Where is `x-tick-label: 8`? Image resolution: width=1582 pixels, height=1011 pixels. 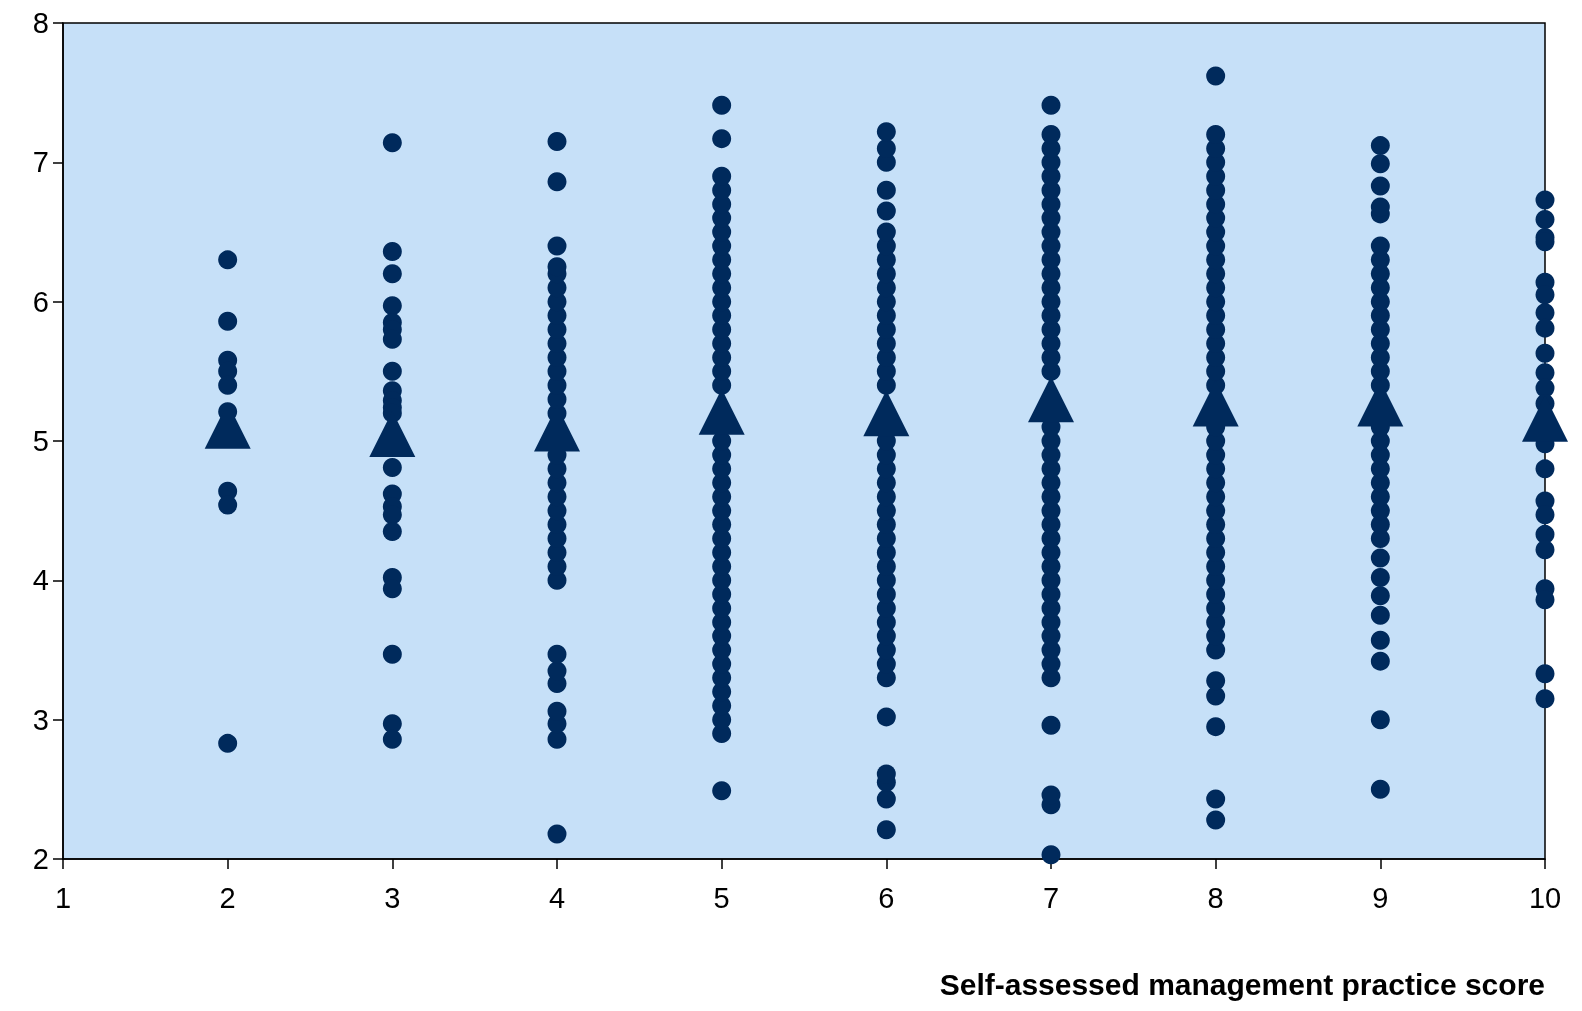 x-tick-label: 8 is located at coordinates (1215, 897).